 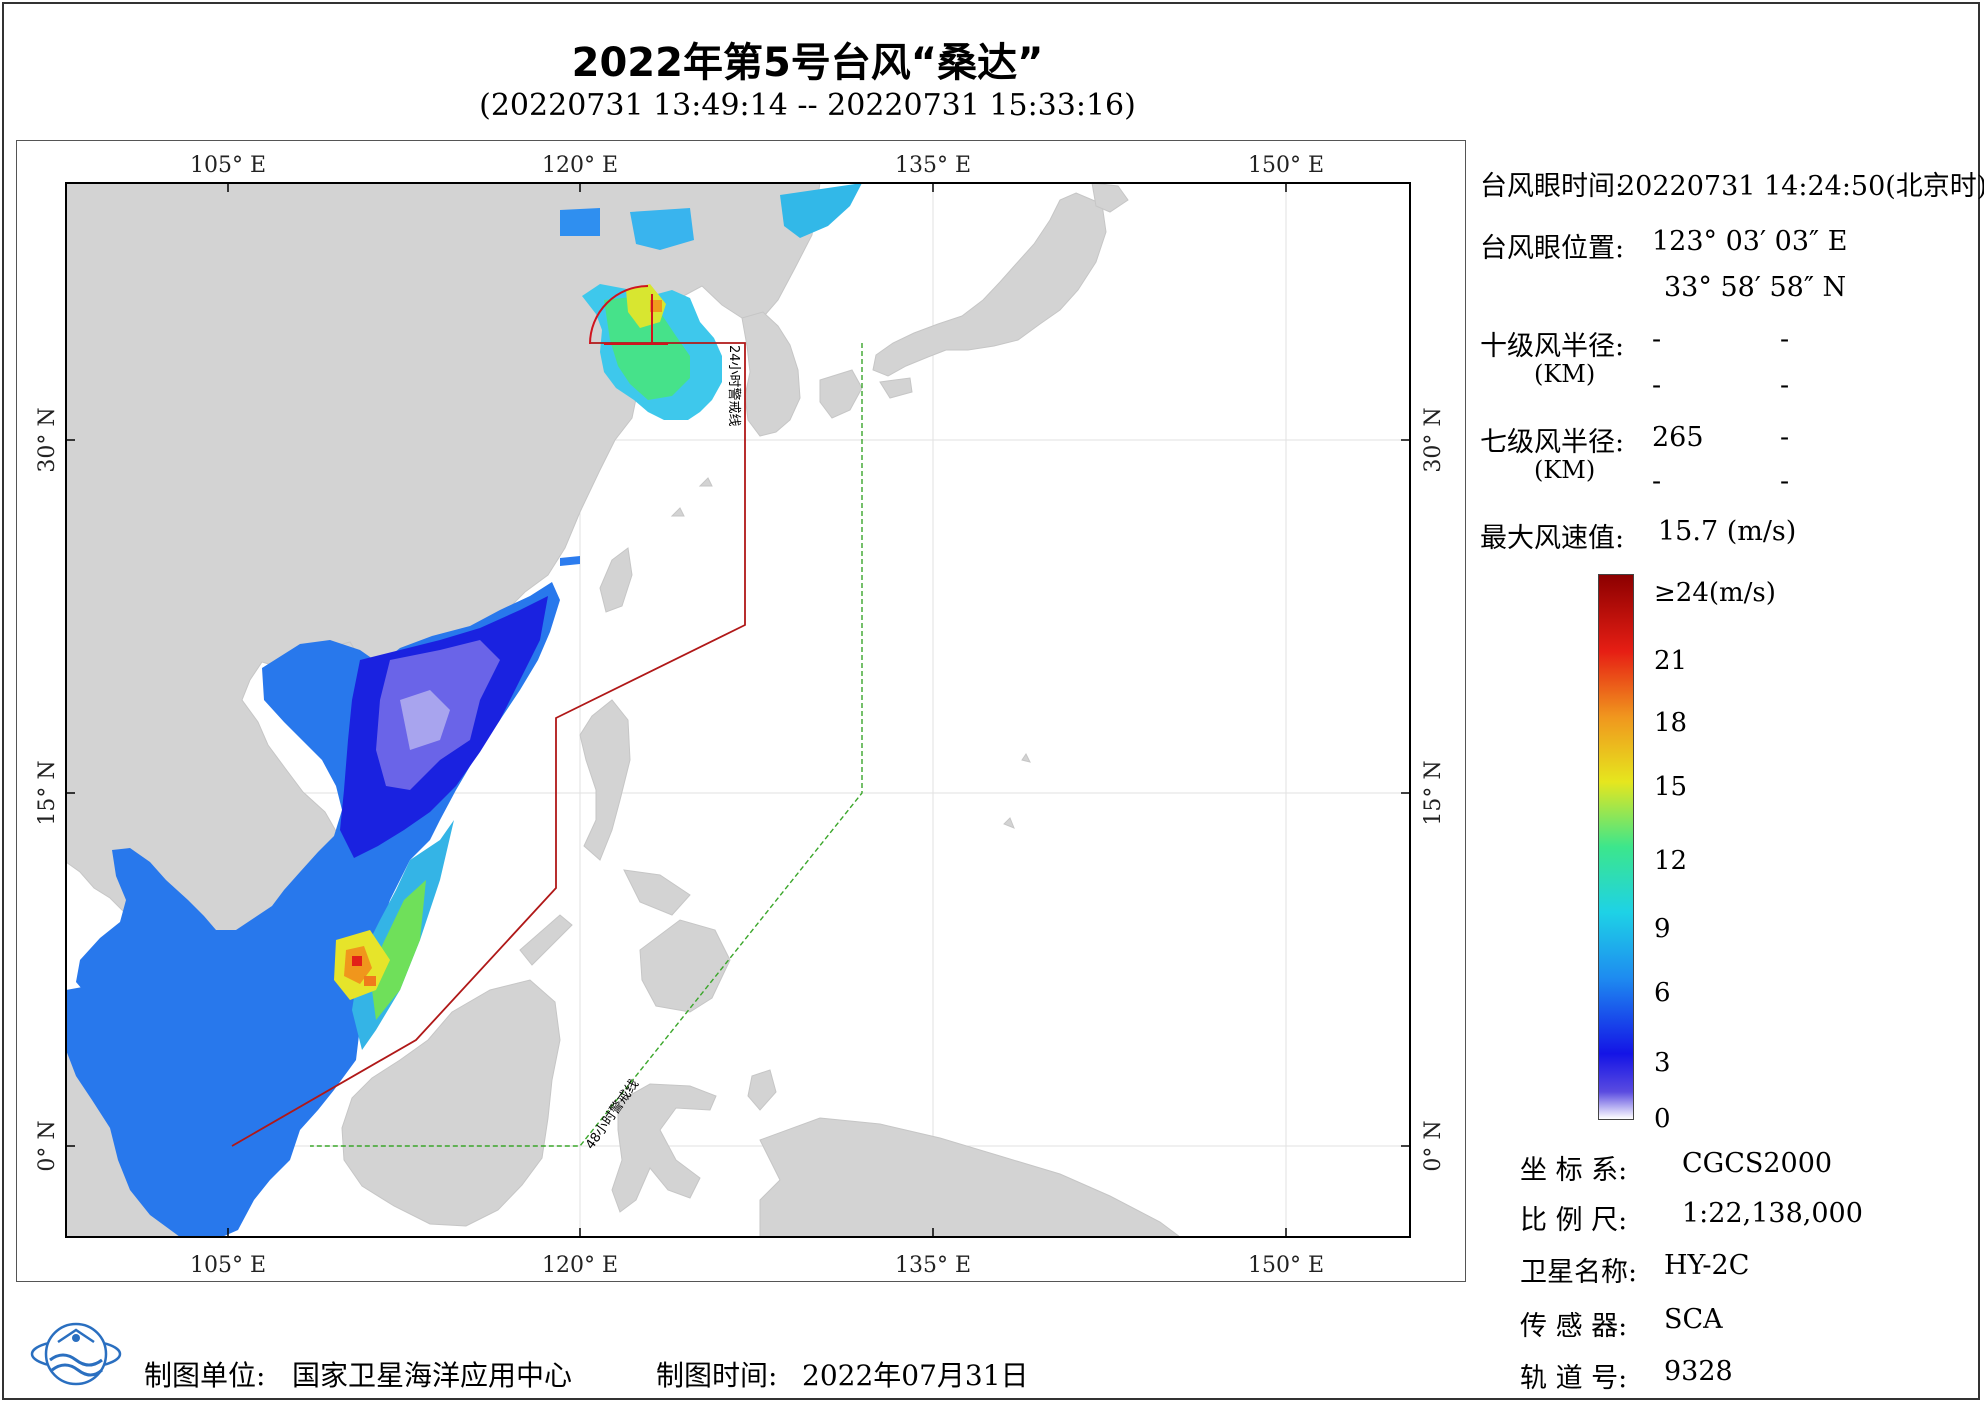 What do you see at coordinates (47, 1145) in the screenshot?
I see `lat-label-left-0: 0° N` at bounding box center [47, 1145].